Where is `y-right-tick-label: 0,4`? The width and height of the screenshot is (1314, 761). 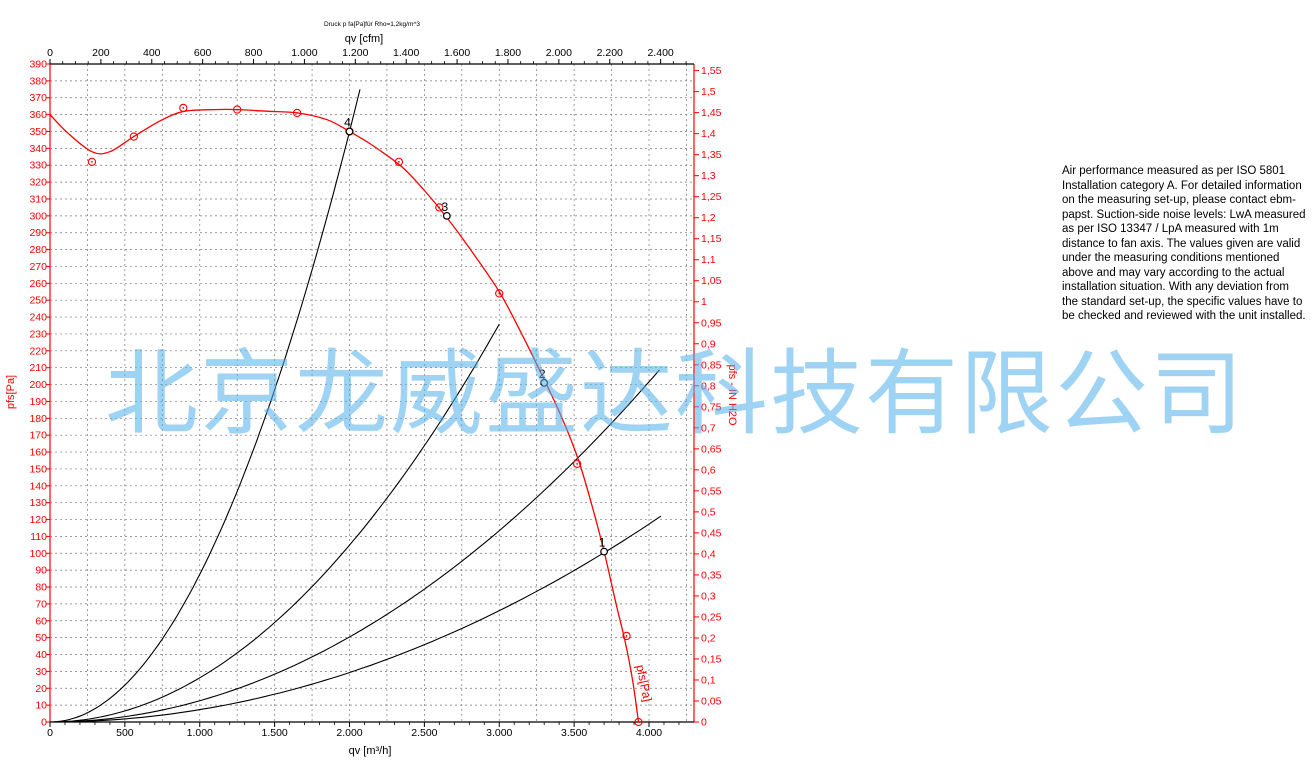 y-right-tick-label: 0,4 is located at coordinates (708, 554).